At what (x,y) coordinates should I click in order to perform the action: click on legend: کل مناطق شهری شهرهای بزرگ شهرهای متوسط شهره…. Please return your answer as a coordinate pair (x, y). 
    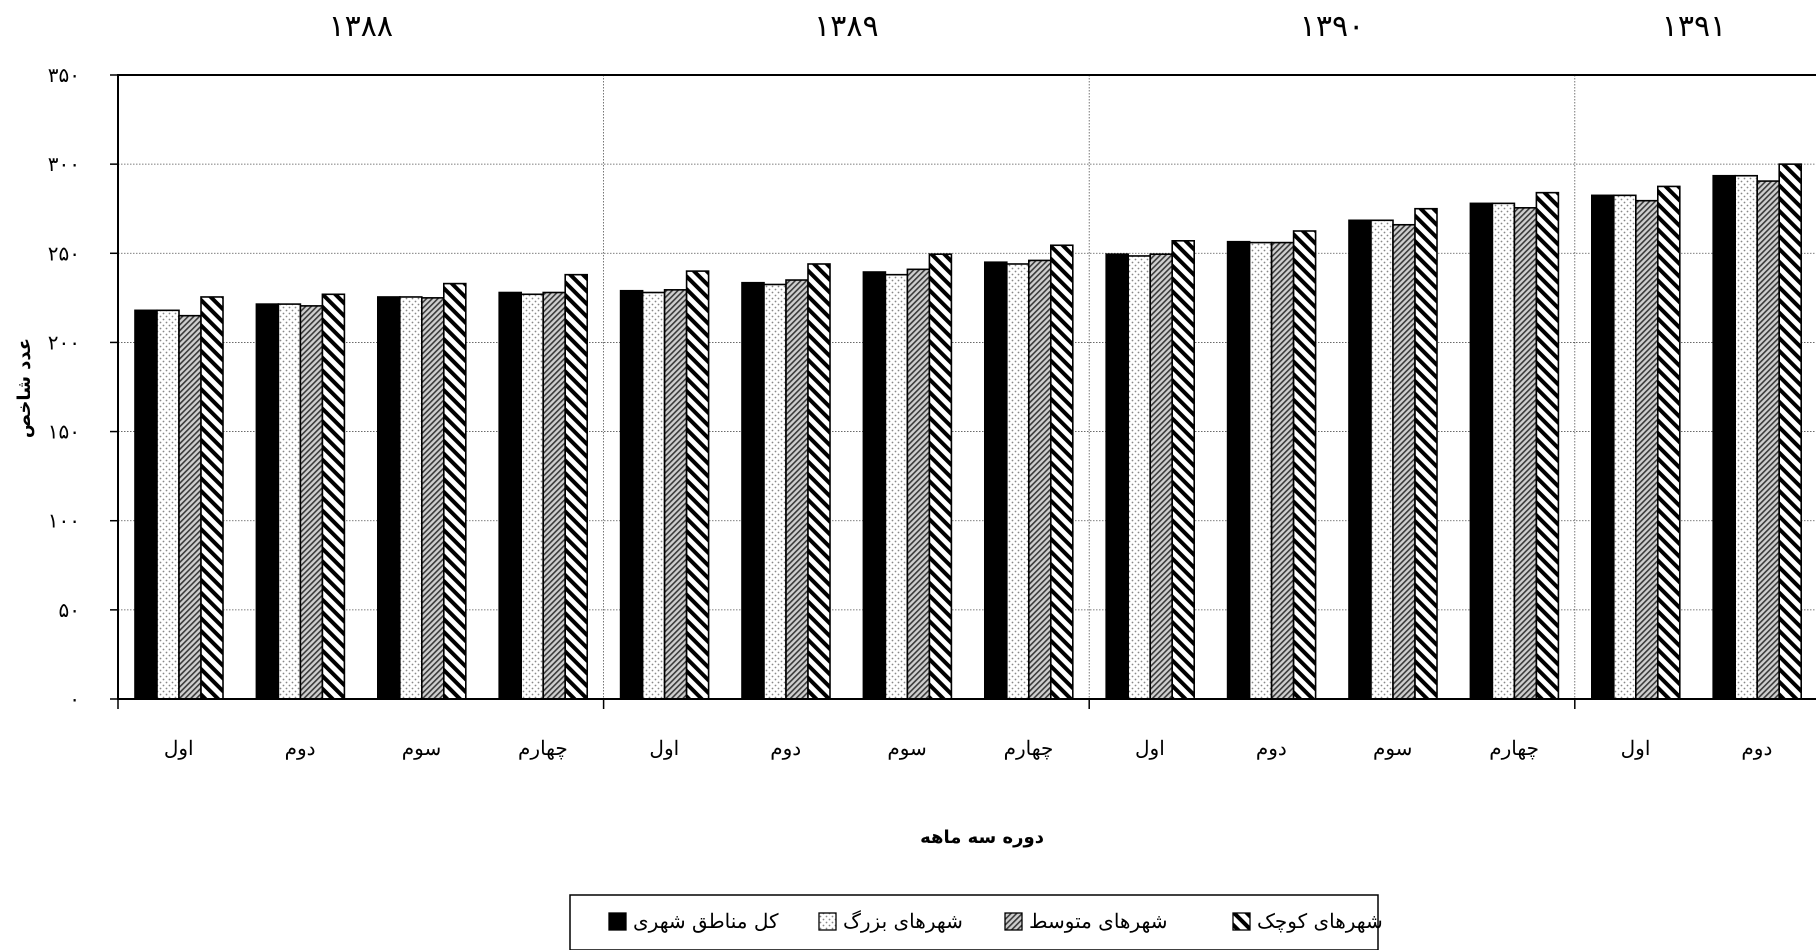
    Looking at the image, I should click on (976, 922).